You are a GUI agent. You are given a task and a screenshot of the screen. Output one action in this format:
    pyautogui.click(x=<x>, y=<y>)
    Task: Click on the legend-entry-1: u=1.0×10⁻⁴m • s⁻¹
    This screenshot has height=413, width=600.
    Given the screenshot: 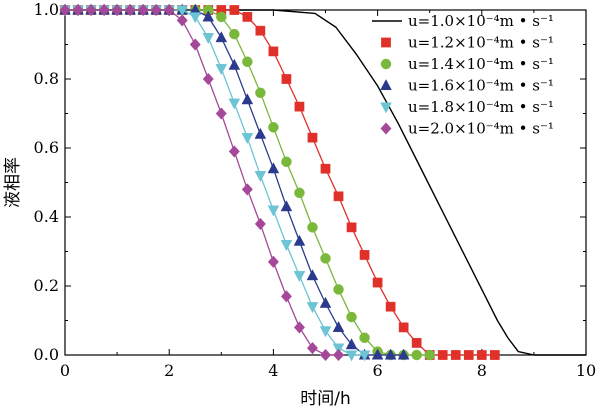 What is the action you would take?
    pyautogui.click(x=463, y=21)
    